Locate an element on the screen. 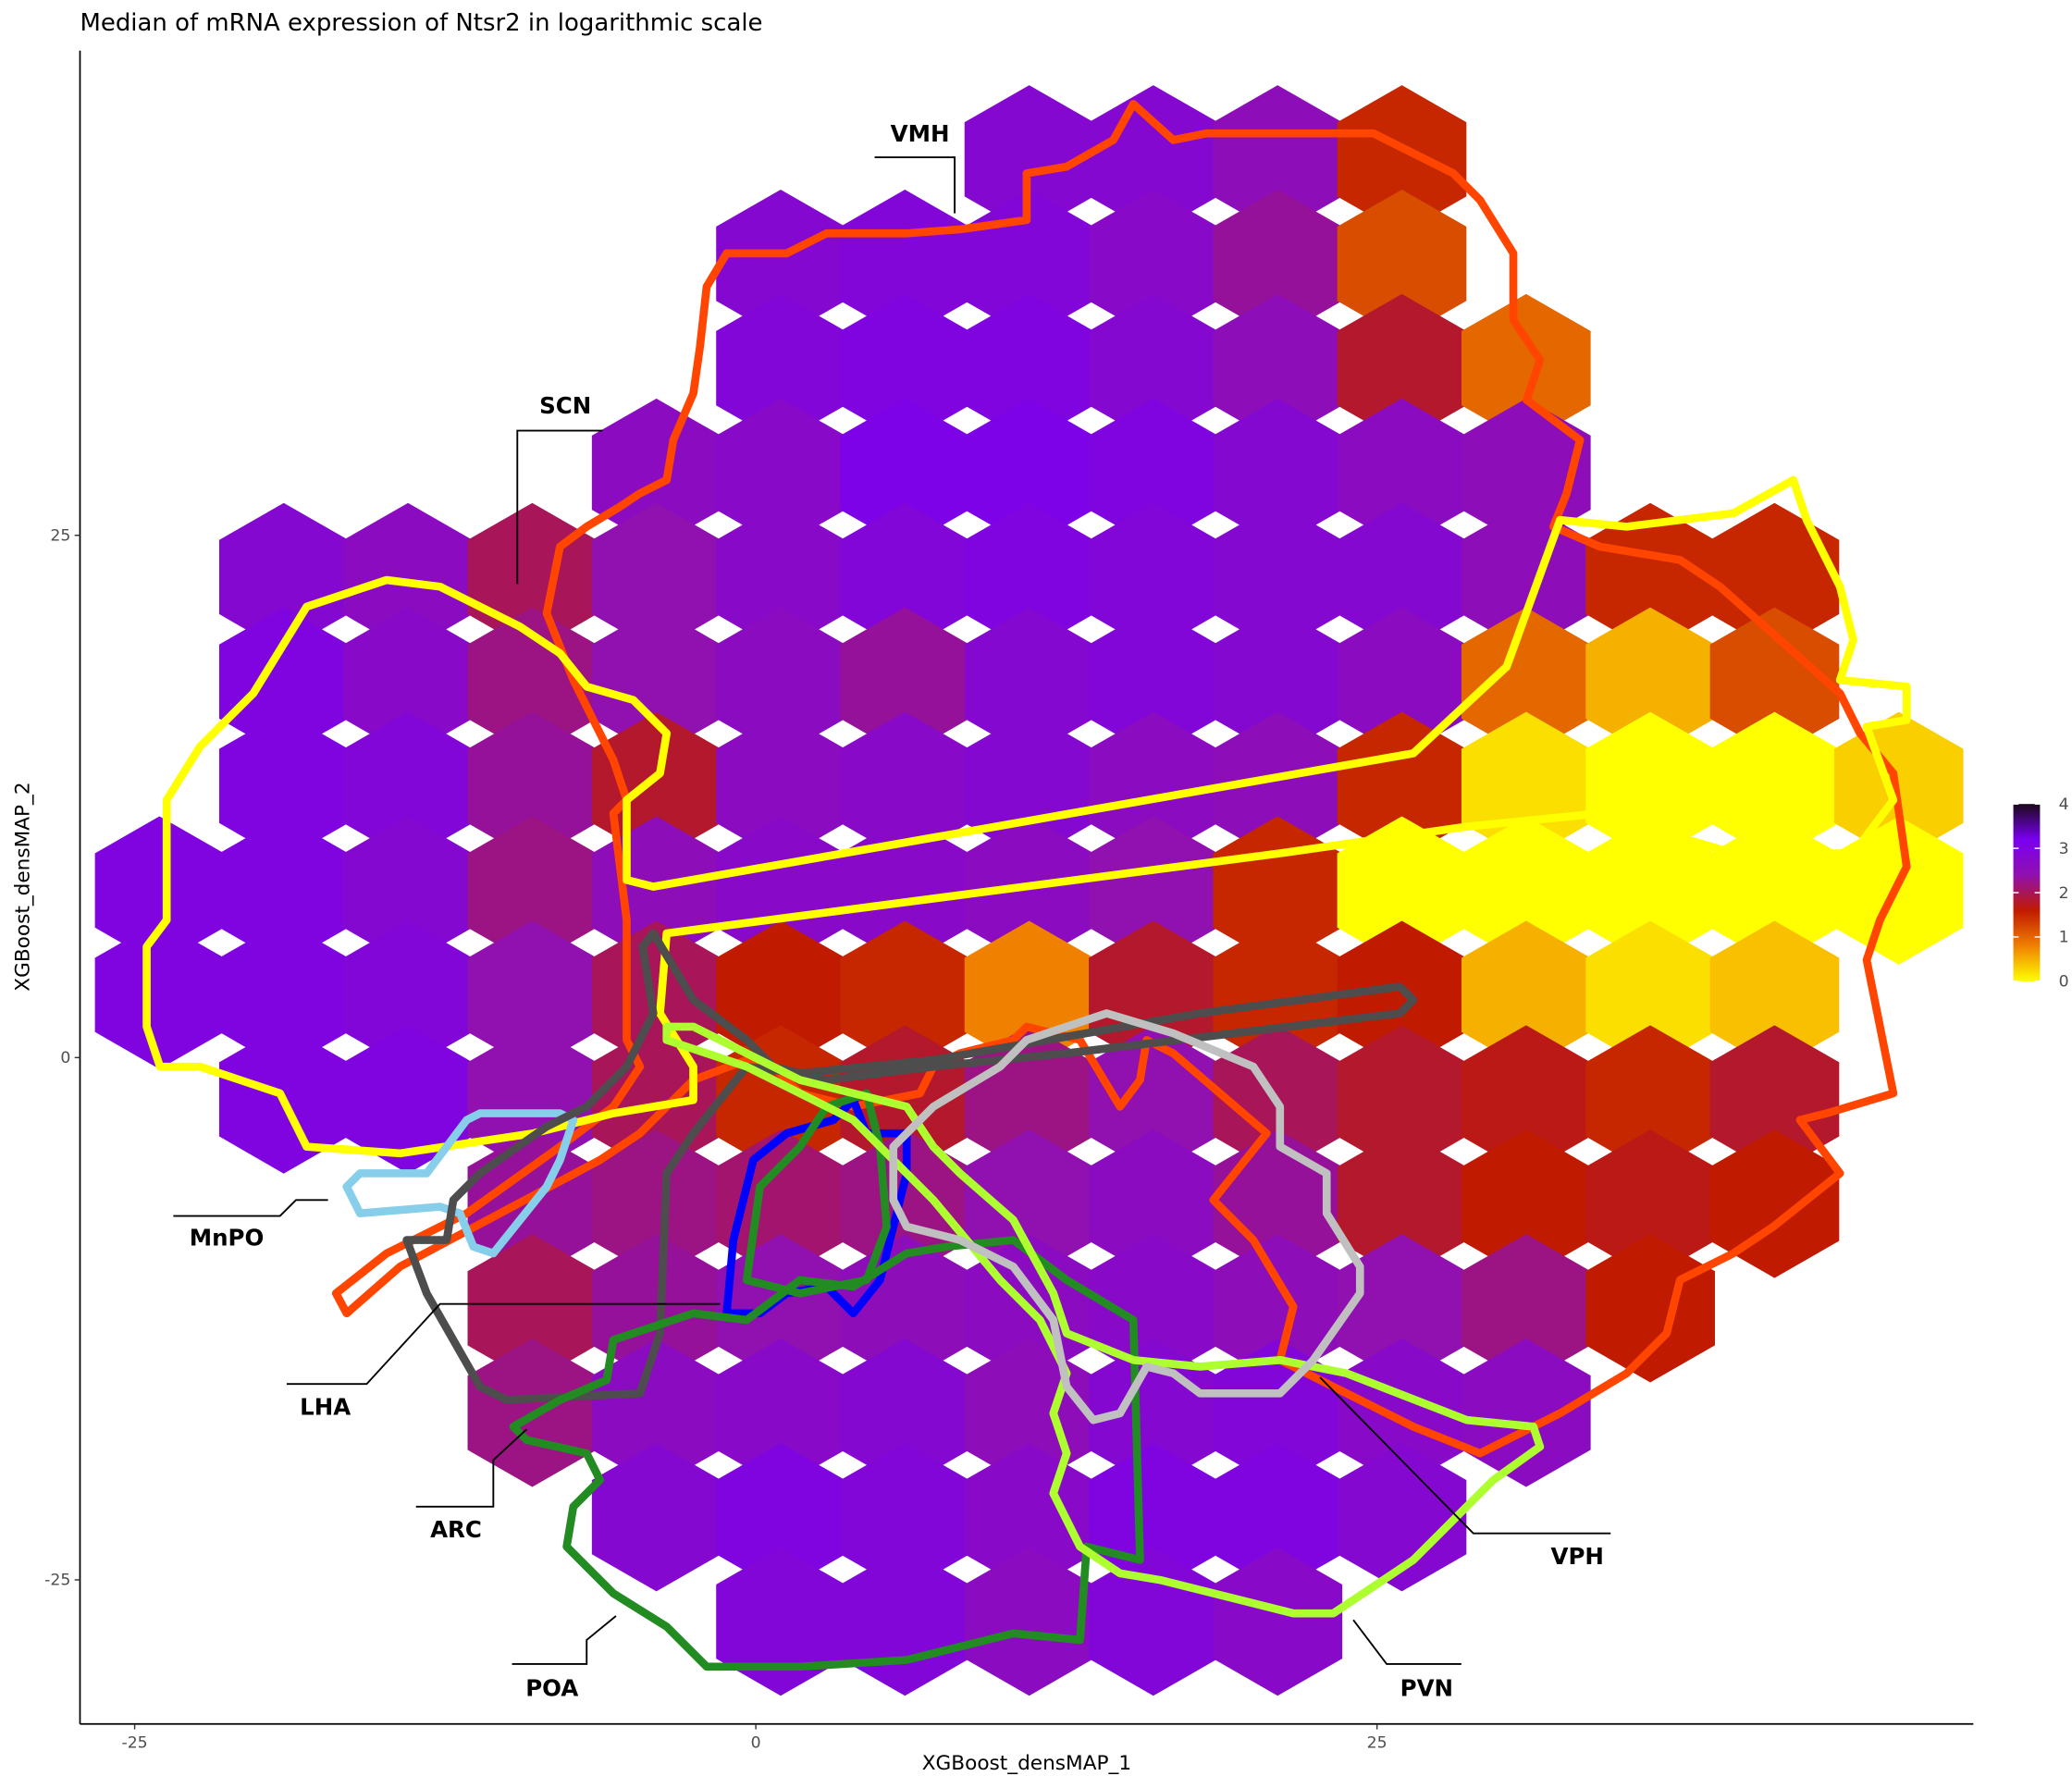 Image resolution: width=2072 pixels, height=1776 pixels. x-tick-label: 25 is located at coordinates (1377, 1744).